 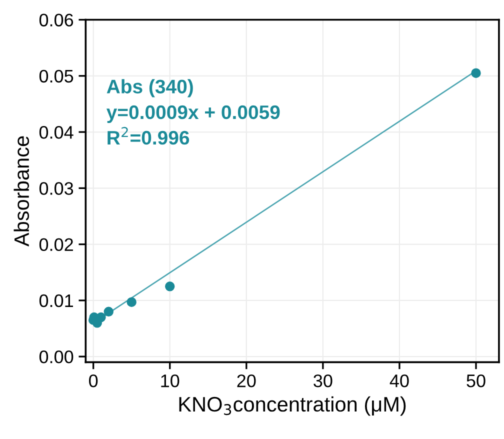 I want to click on y-tick-label: 0.04, so click(x=56, y=132).